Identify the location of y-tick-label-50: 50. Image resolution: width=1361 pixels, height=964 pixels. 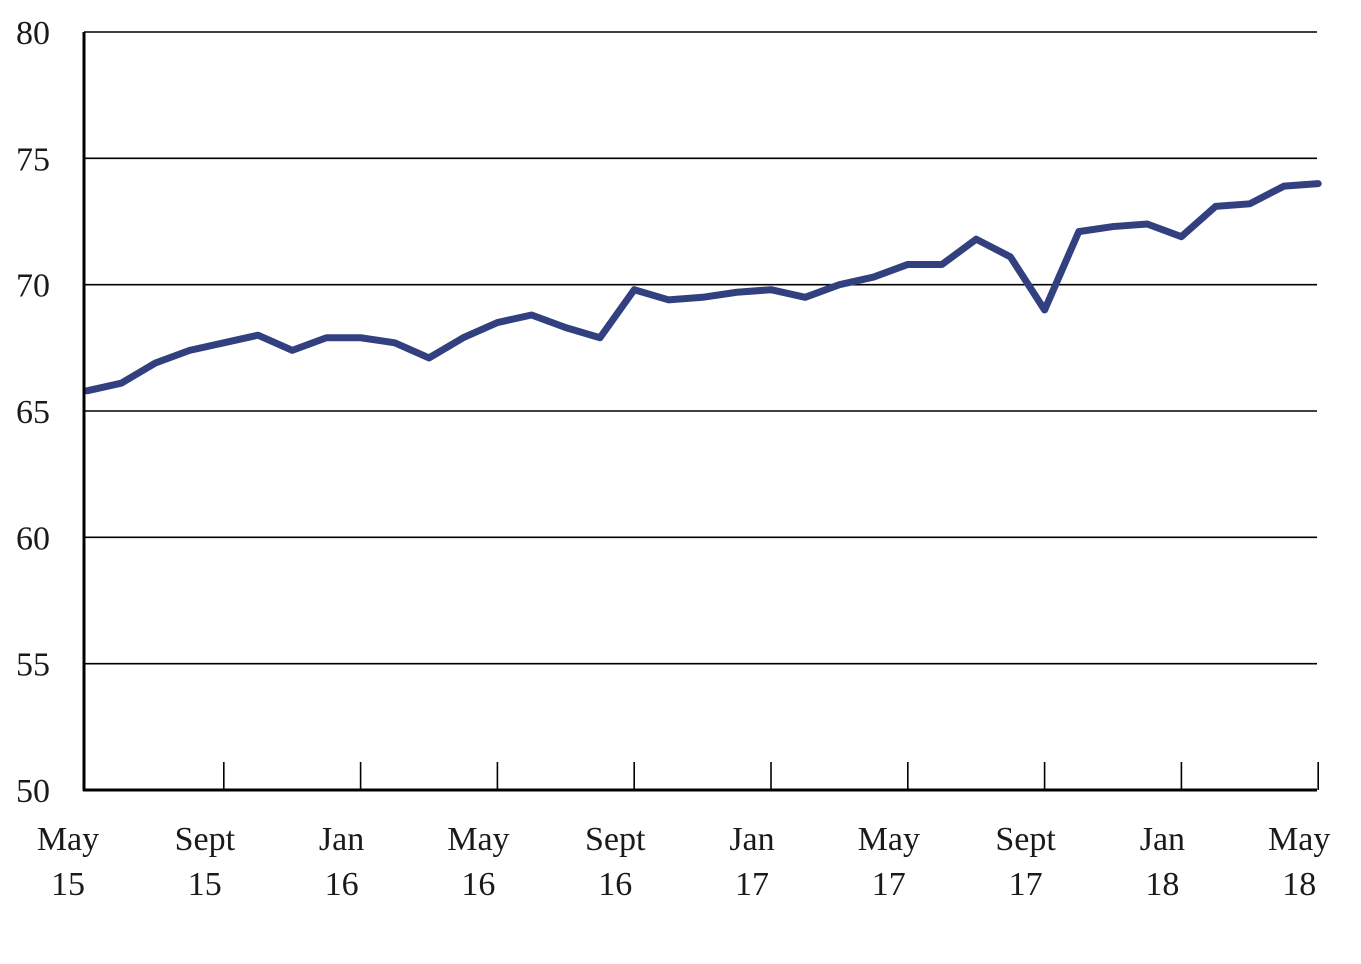
(33, 791).